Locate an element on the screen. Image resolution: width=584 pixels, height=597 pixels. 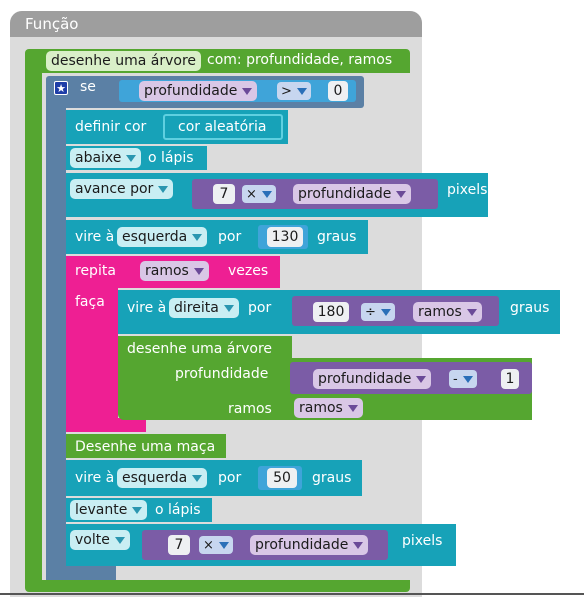
repeat-block-spine is located at coordinates (92, 342).